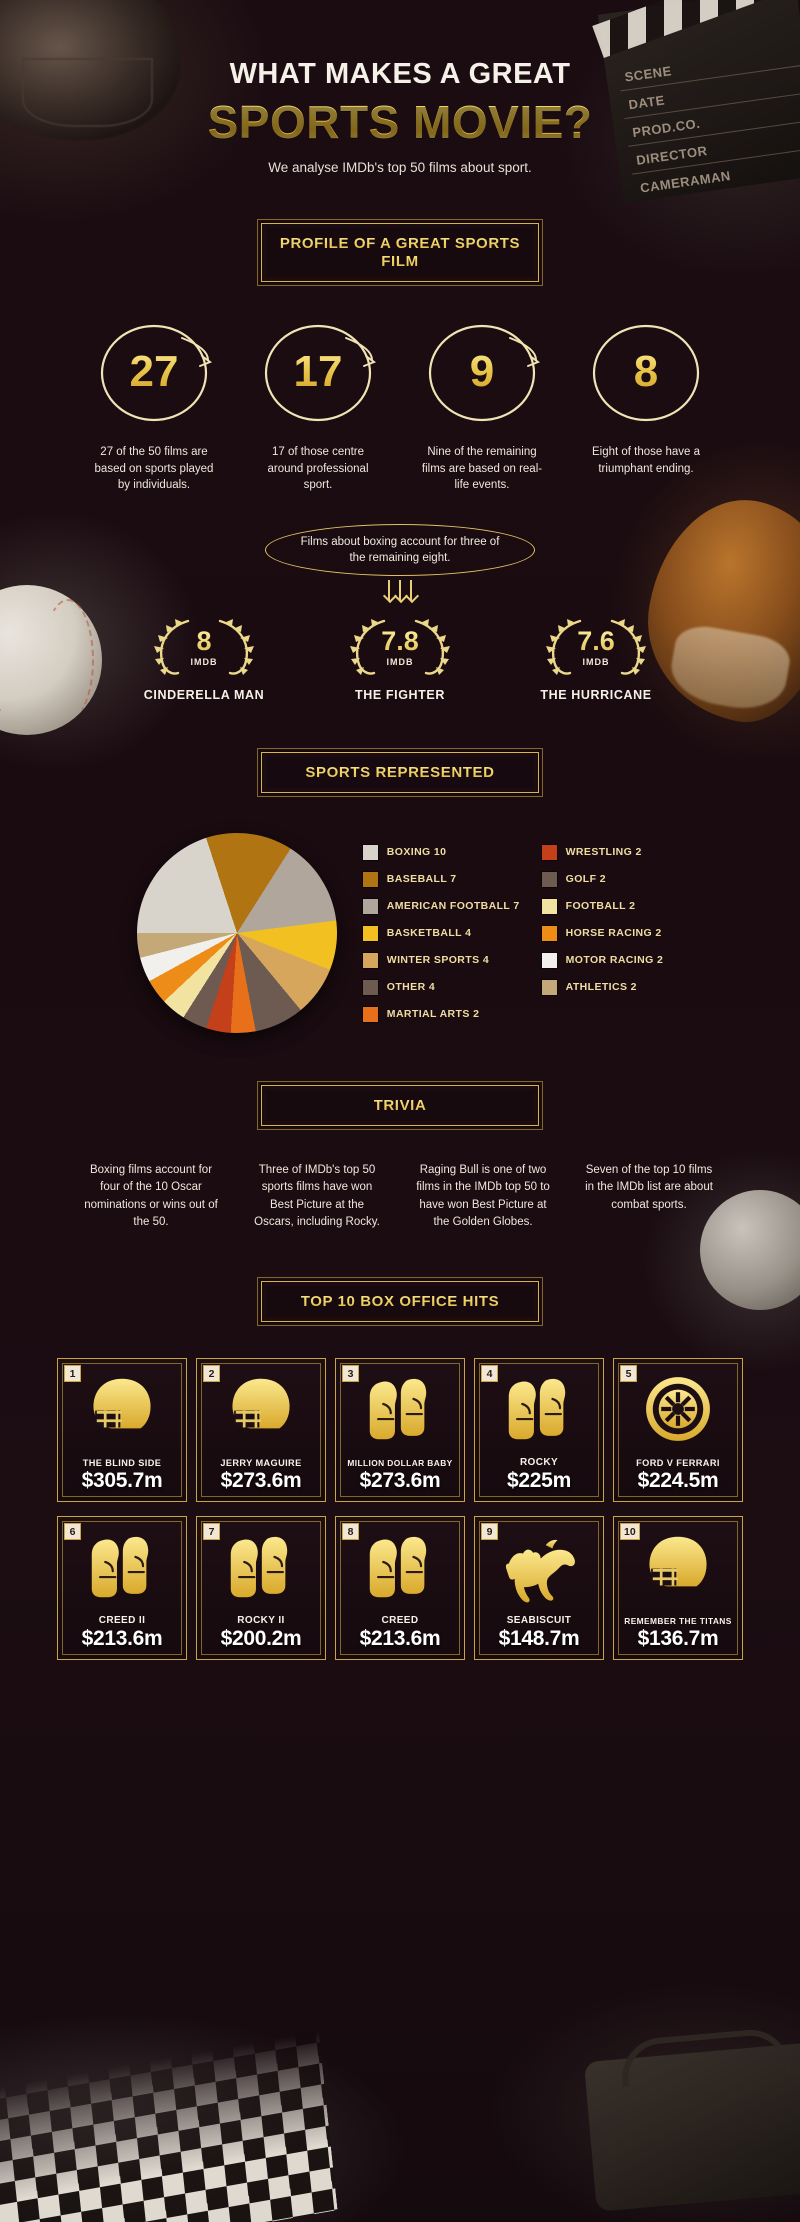 This screenshot has width=800, height=2222. I want to click on circle-ring-icon: 9, so click(484, 373).